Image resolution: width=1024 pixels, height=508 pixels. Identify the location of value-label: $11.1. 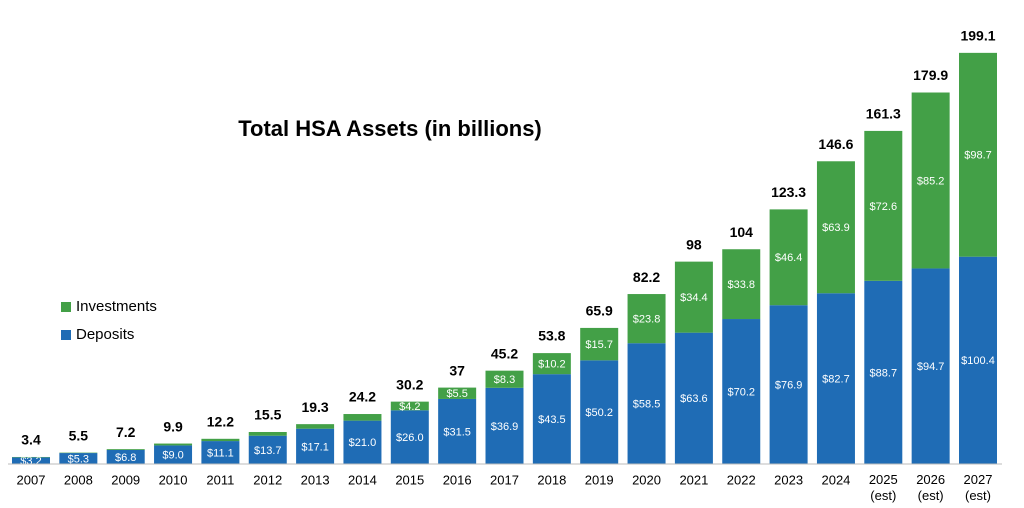
(220, 453).